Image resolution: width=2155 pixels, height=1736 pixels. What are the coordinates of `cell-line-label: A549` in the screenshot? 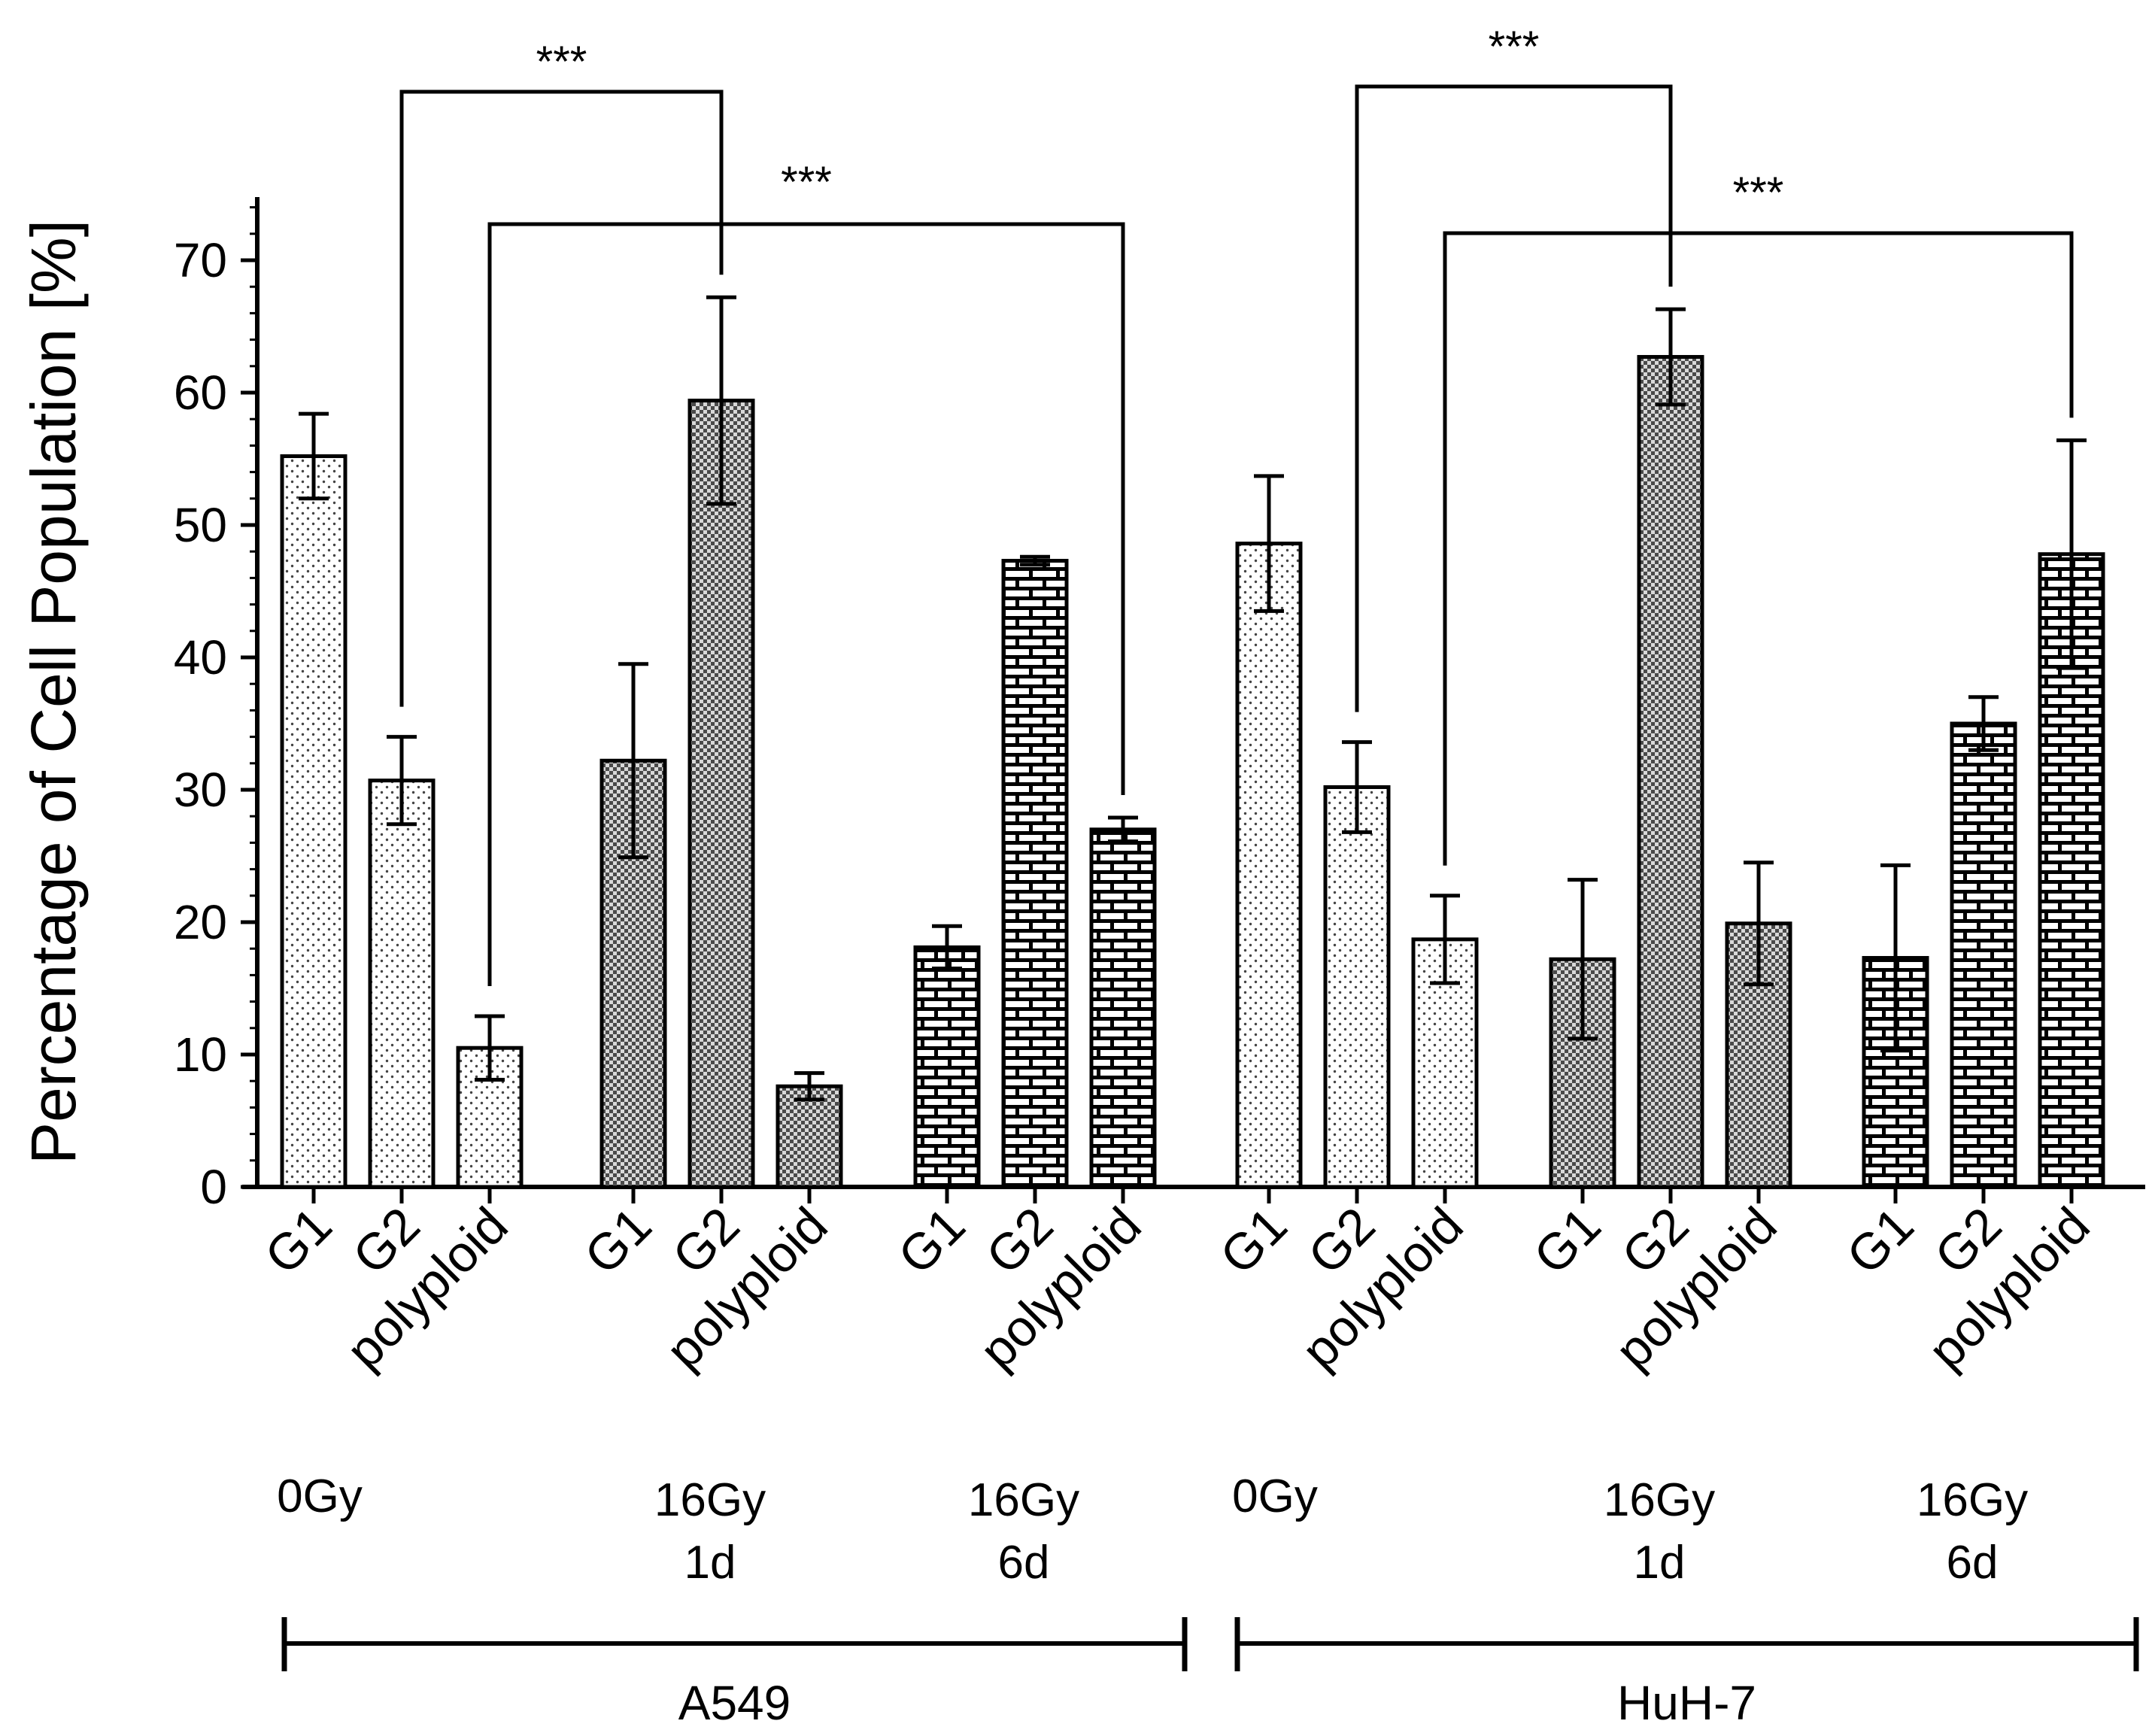 It's located at (734, 1703).